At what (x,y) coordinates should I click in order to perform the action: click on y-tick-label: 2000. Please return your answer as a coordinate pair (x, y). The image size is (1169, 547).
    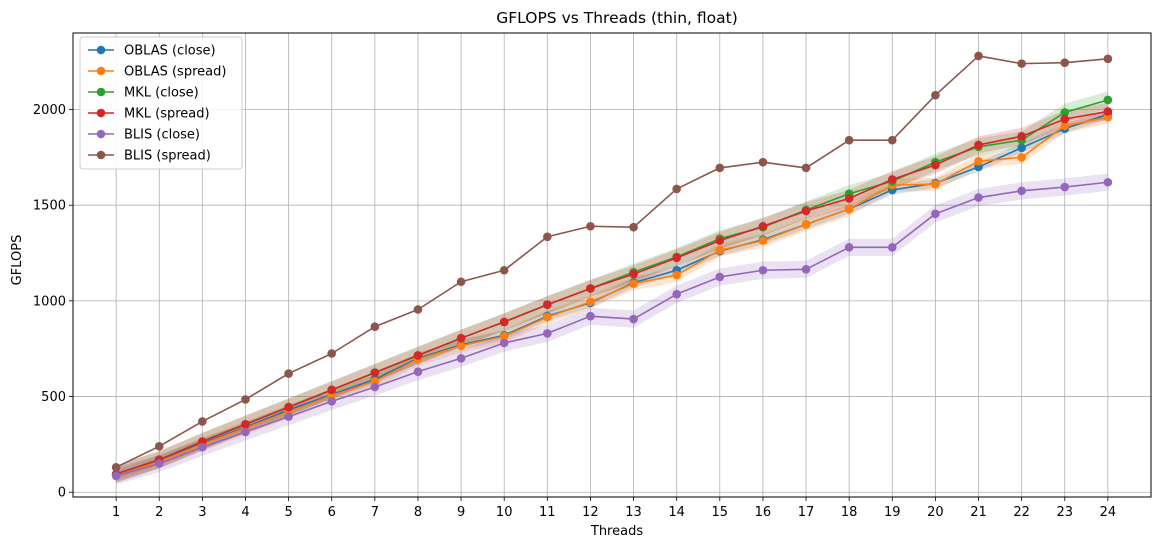
    Looking at the image, I should click on (49, 110).